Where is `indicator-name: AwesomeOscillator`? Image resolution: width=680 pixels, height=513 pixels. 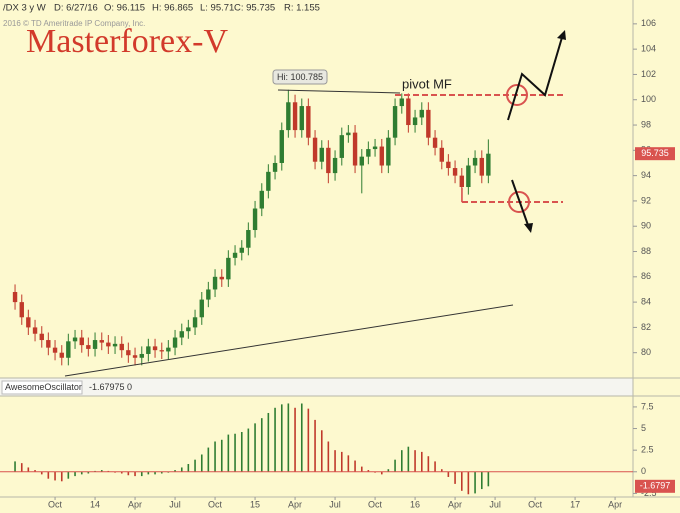
indicator-name: AwesomeOscillator is located at coordinates (43, 387).